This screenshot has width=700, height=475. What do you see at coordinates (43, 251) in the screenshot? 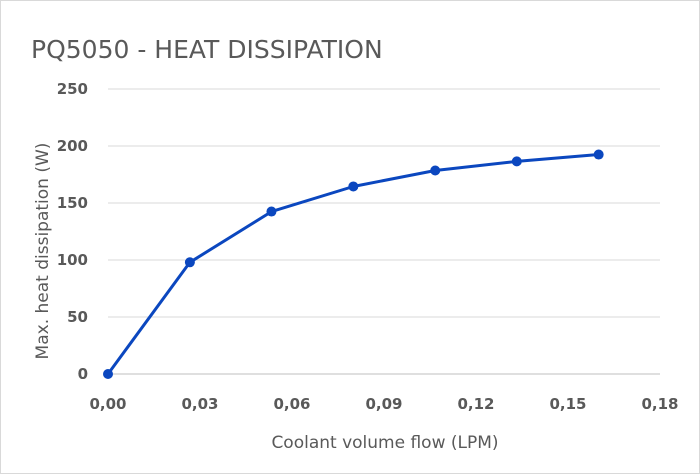
I see `y-axis-title: Max. heat dissipation (W)` at bounding box center [43, 251].